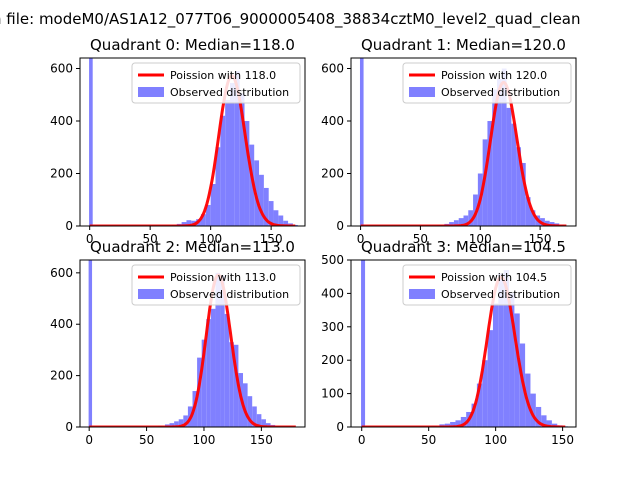 The image size is (640, 480). What do you see at coordinates (362, 440) in the screenshot?
I see `x-tick-label: 0` at bounding box center [362, 440].